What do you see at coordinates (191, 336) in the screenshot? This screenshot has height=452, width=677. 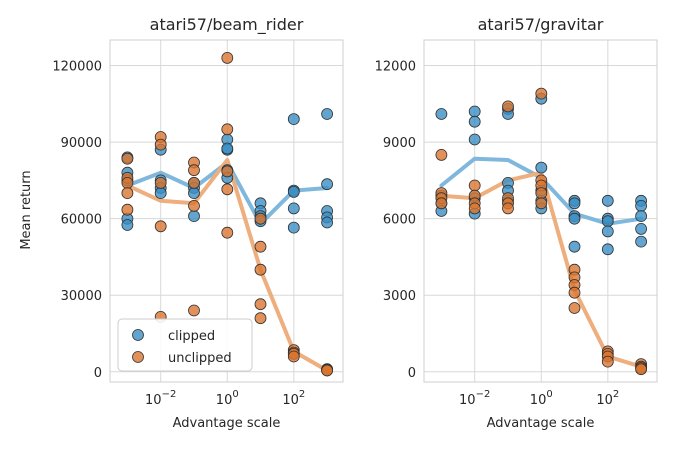 I see `legend-label-clipped: clipped` at bounding box center [191, 336].